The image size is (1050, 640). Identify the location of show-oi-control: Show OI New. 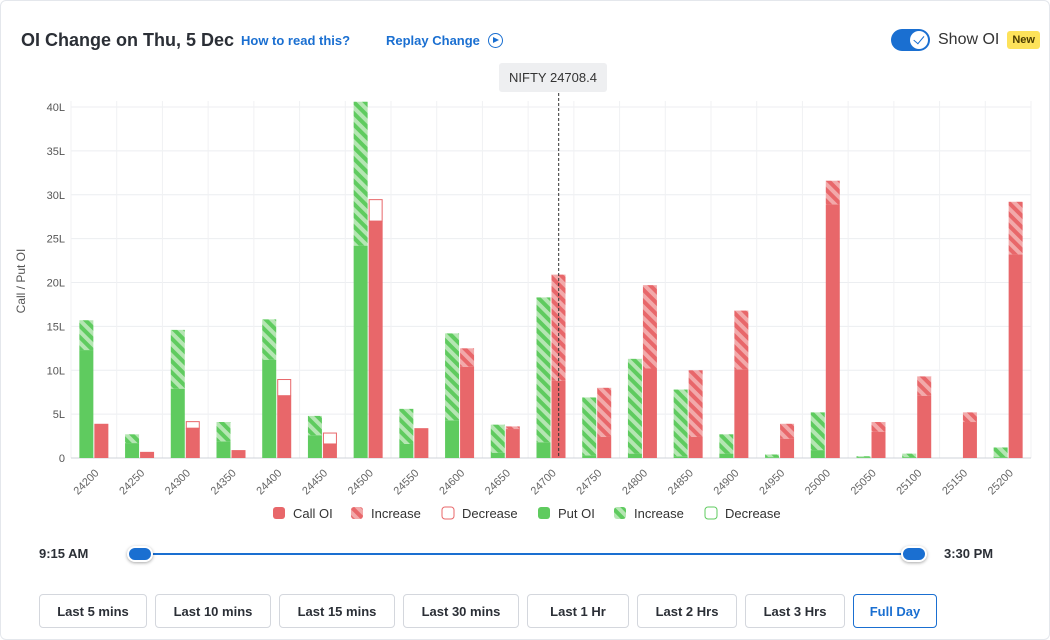
(965, 40).